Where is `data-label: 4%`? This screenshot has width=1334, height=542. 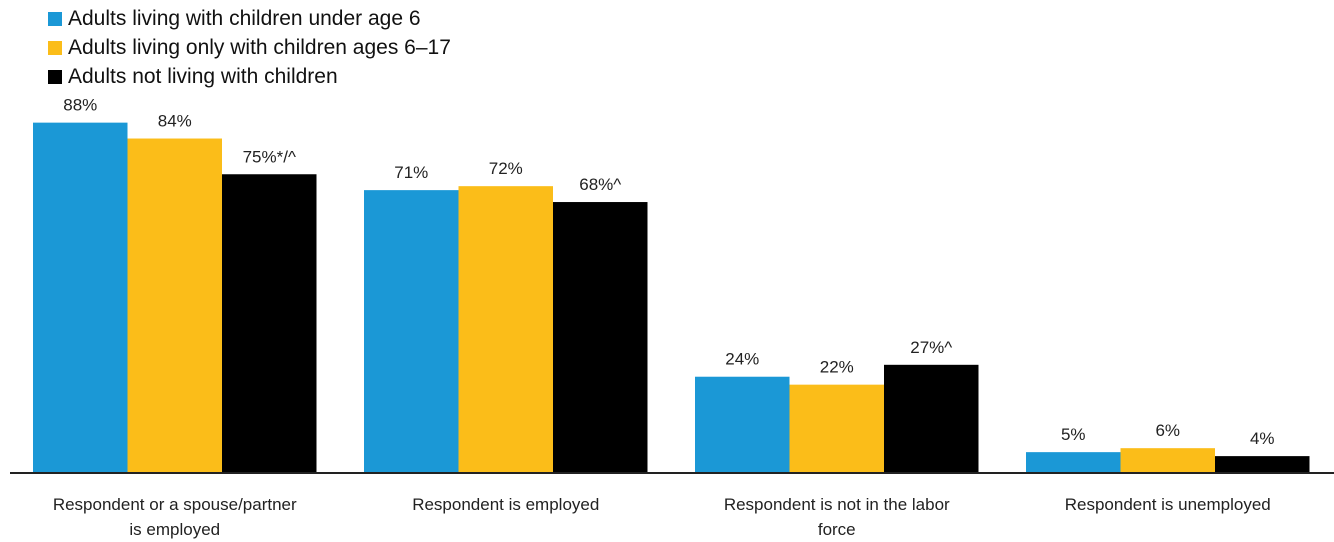 data-label: 4% is located at coordinates (1262, 438).